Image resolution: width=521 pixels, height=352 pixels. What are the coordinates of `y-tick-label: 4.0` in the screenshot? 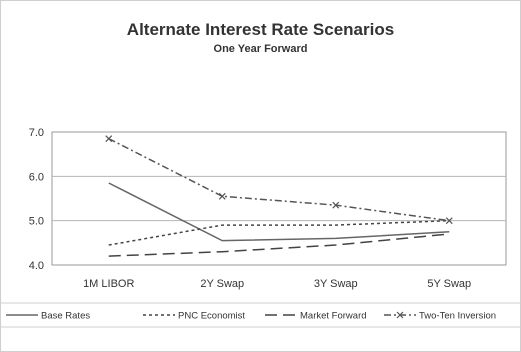 It's located at (36, 266).